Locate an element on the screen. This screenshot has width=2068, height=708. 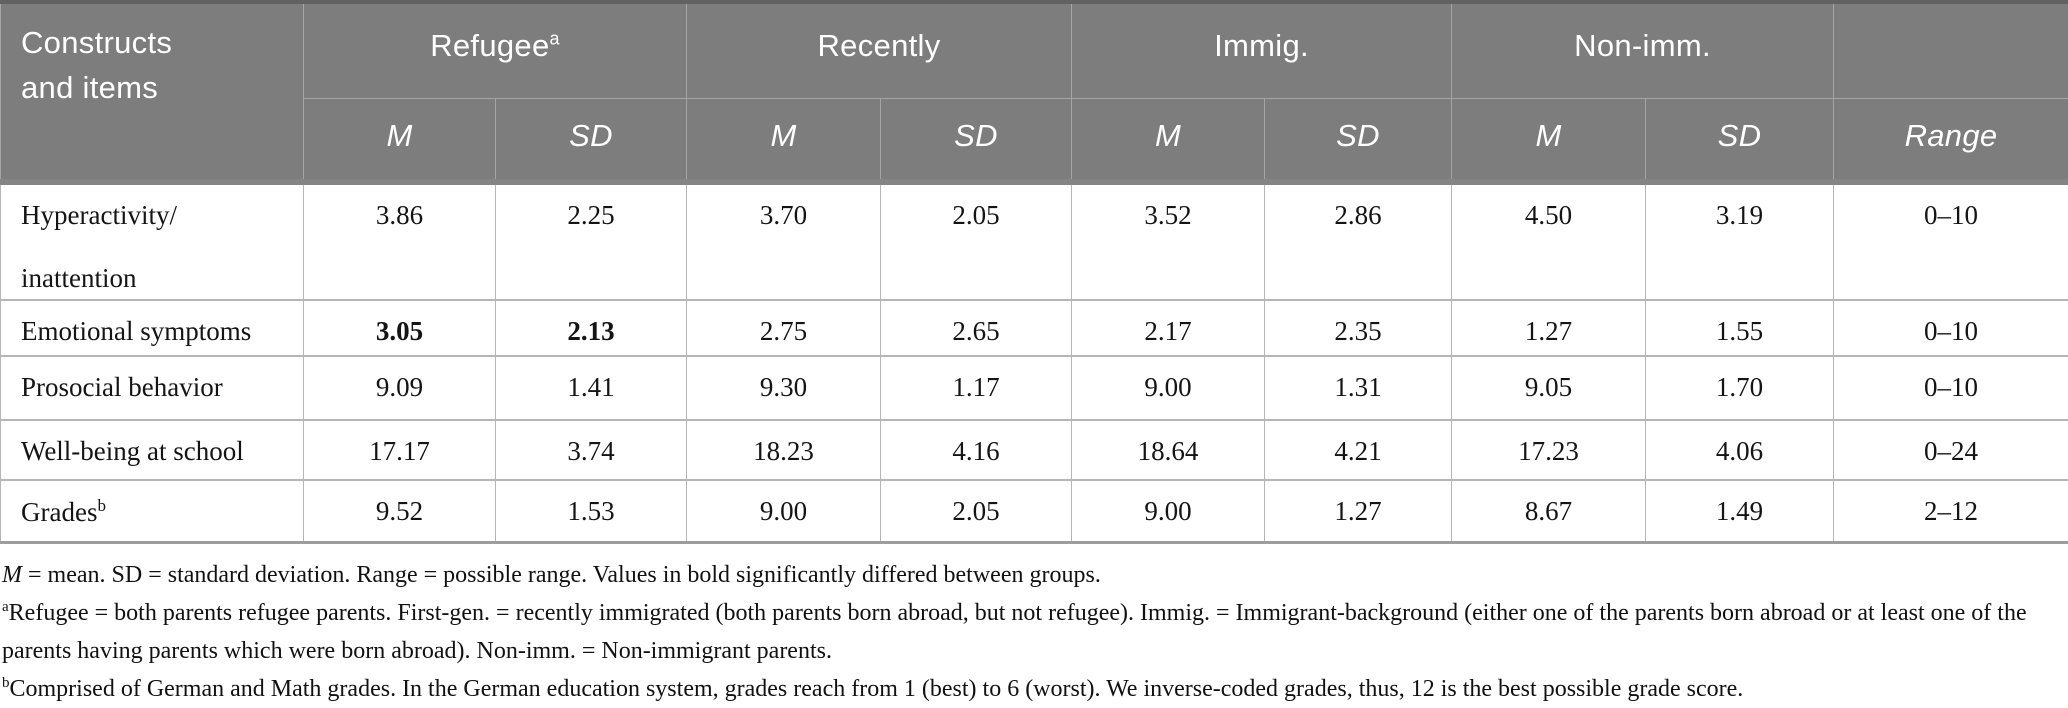
data-cell: 4.06 is located at coordinates (1740, 450).